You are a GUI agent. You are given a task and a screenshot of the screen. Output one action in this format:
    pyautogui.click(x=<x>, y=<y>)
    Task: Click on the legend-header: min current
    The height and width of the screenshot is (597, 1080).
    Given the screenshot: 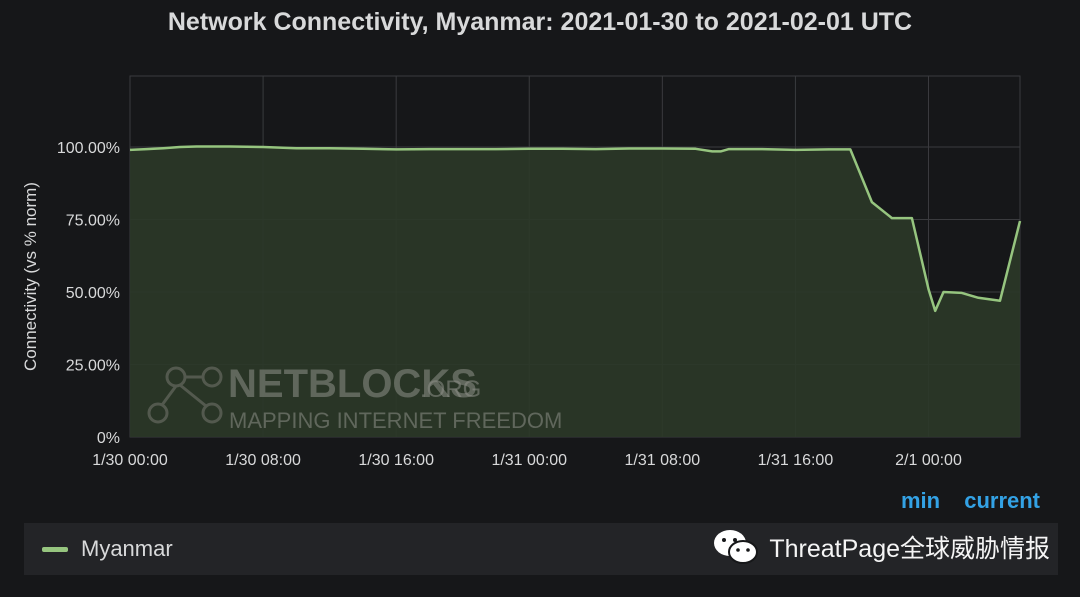 What is the action you would take?
    pyautogui.click(x=961, y=501)
    